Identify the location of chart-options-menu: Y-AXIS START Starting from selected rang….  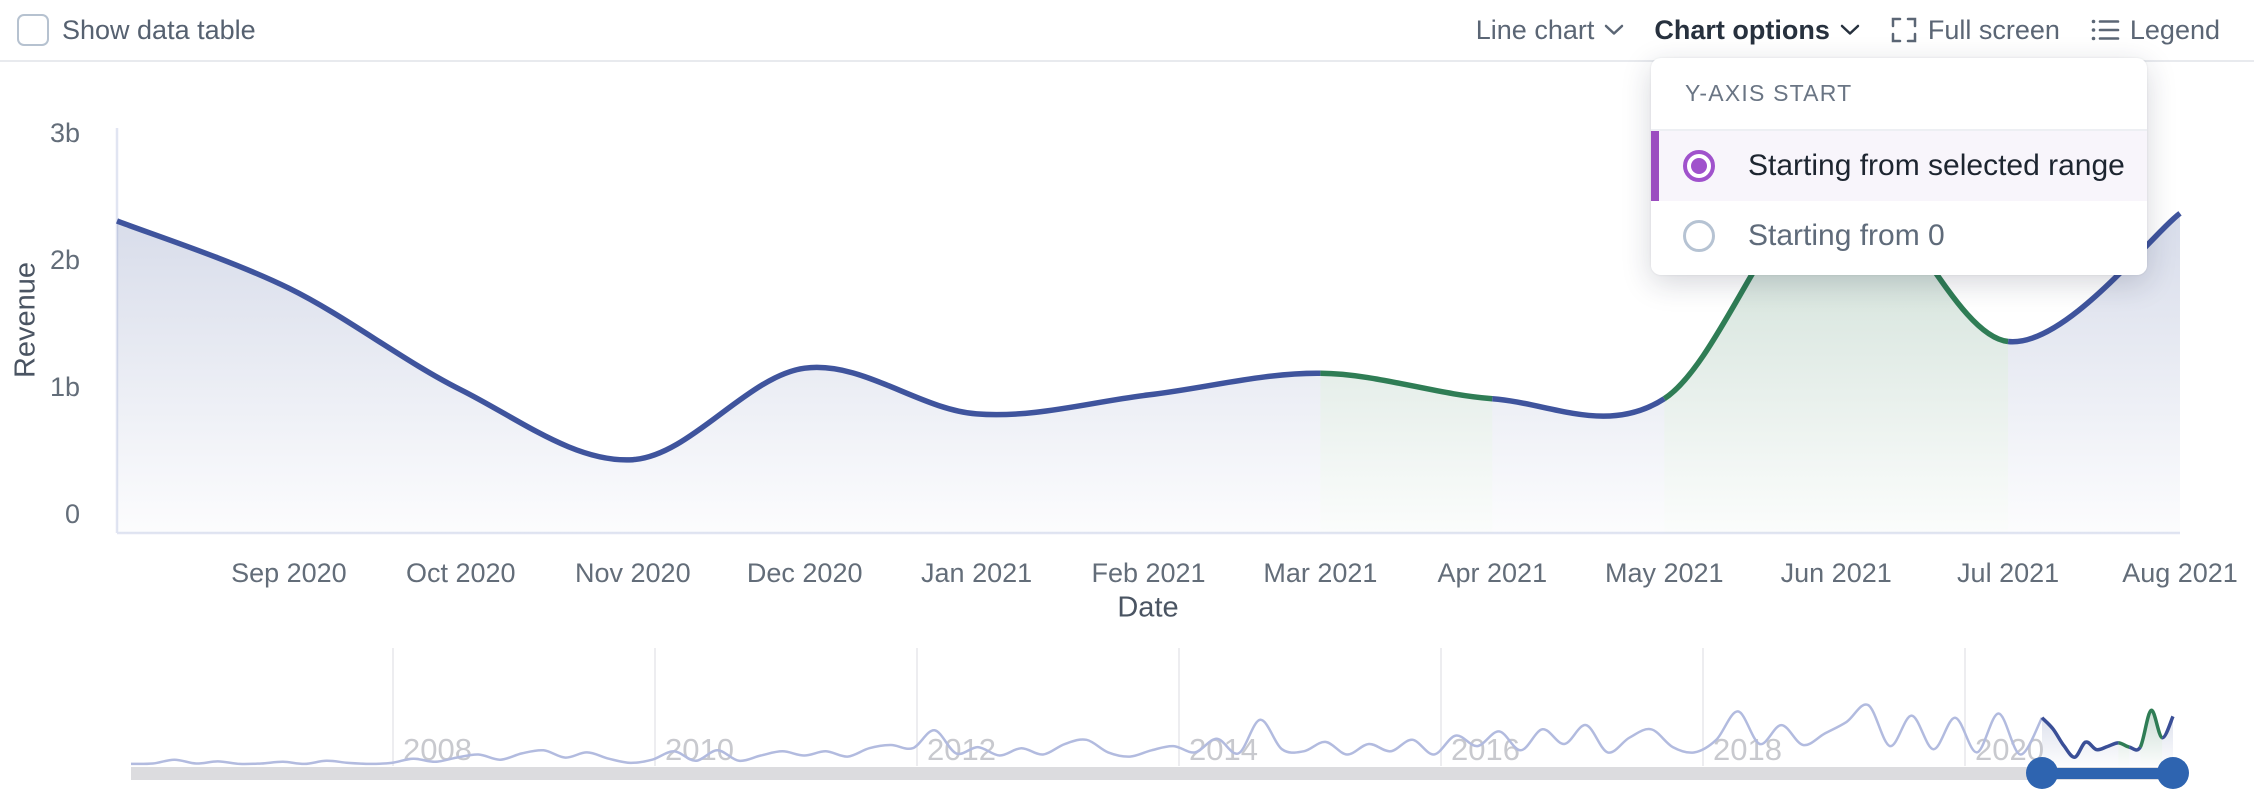
(1899, 166).